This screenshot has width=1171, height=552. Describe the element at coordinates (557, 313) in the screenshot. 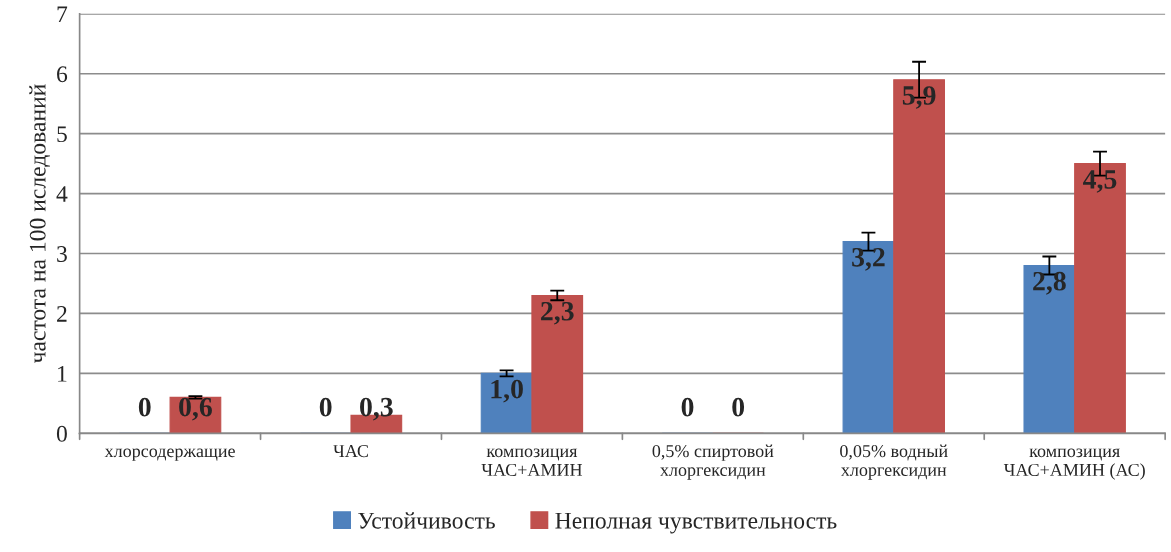

I see `data-label: 2,3` at that location.